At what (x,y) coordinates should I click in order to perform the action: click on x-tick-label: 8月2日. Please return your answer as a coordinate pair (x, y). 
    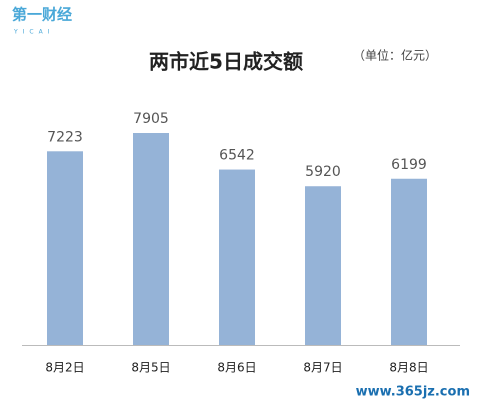
    Looking at the image, I should click on (64, 368).